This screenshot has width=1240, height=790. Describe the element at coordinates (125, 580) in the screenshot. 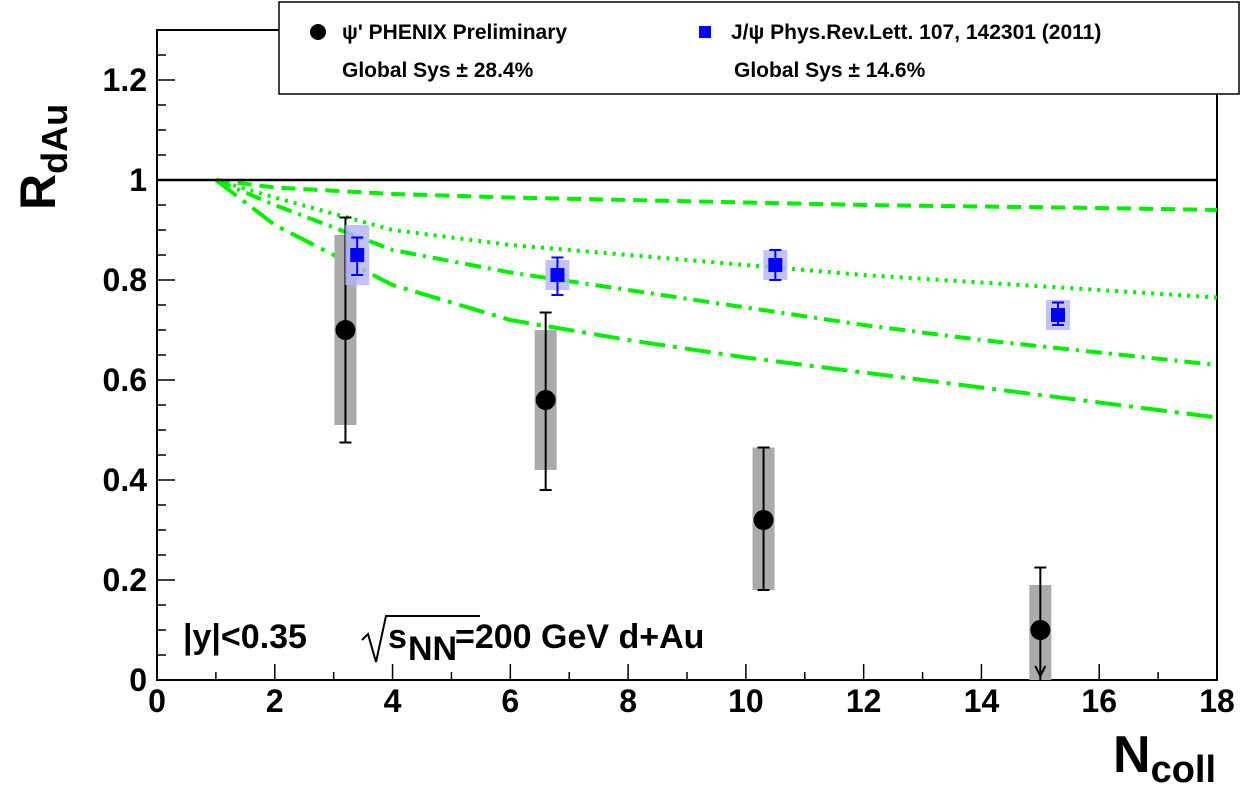

I see `y-tick-label: 0.2` at that location.